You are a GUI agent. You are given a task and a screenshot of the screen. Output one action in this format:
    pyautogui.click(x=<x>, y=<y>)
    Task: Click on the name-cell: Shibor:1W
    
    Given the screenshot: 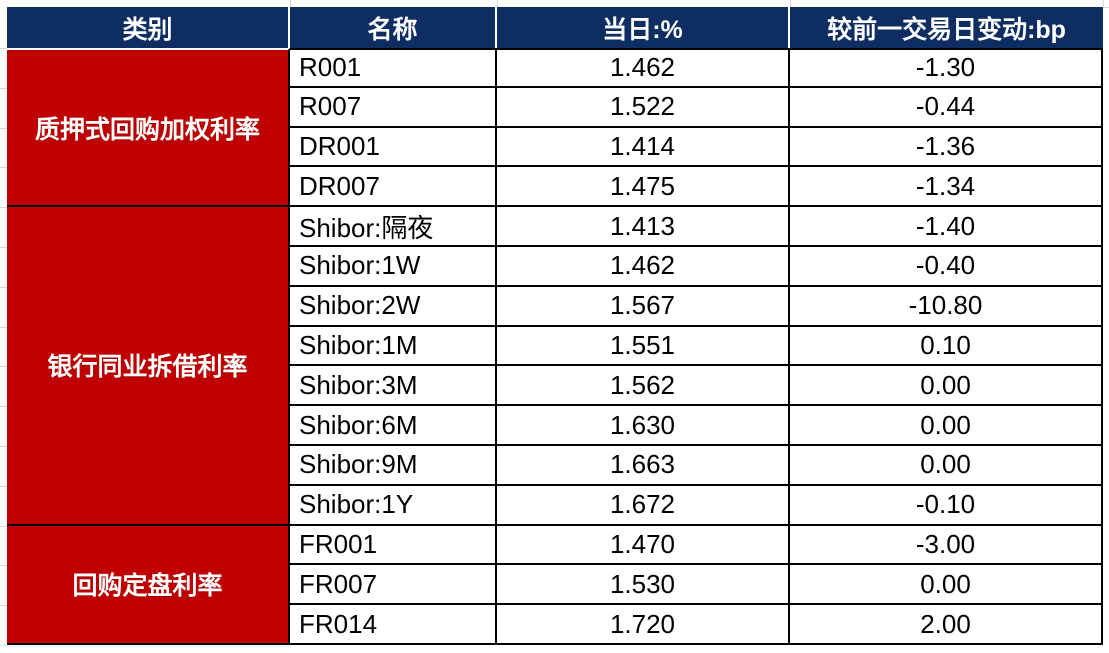 What is the action you would take?
    pyautogui.click(x=393, y=266)
    